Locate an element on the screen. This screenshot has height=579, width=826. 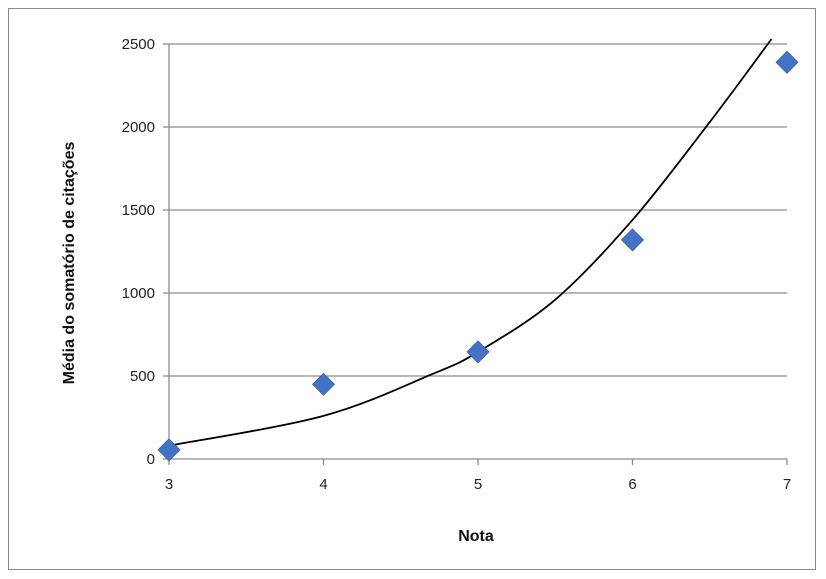
y-tick-label: 500 is located at coordinates (142, 376).